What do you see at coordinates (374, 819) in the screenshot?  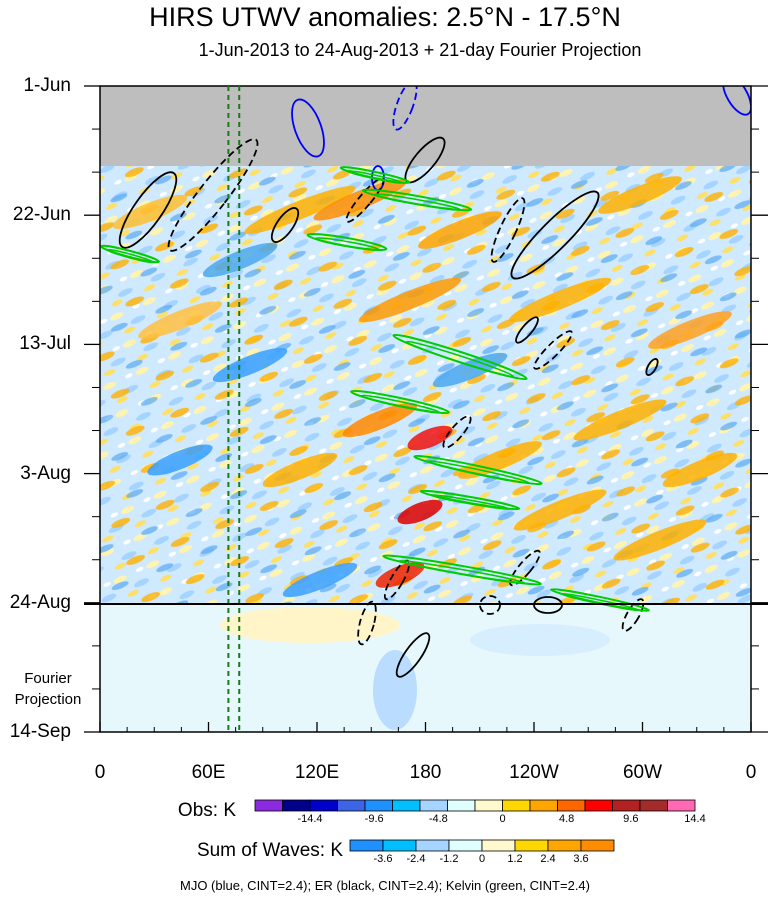 I see `colorbar-label: -9.6` at bounding box center [374, 819].